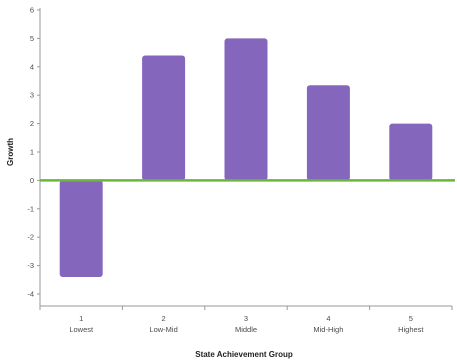 The width and height of the screenshot is (457, 362). What do you see at coordinates (328, 318) in the screenshot?
I see `category-number-label: 4` at bounding box center [328, 318].